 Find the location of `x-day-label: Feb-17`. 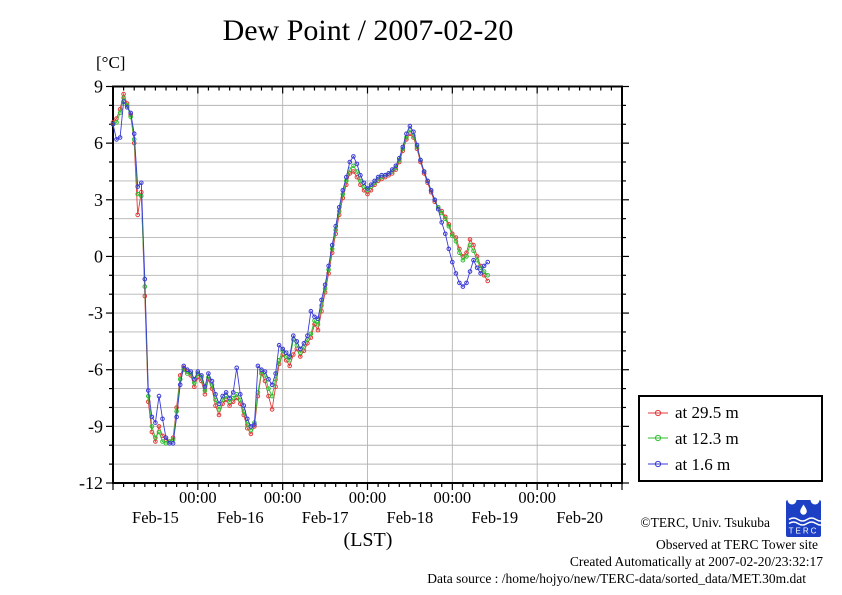

x-day-label: Feb-17 is located at coordinates (325, 517).